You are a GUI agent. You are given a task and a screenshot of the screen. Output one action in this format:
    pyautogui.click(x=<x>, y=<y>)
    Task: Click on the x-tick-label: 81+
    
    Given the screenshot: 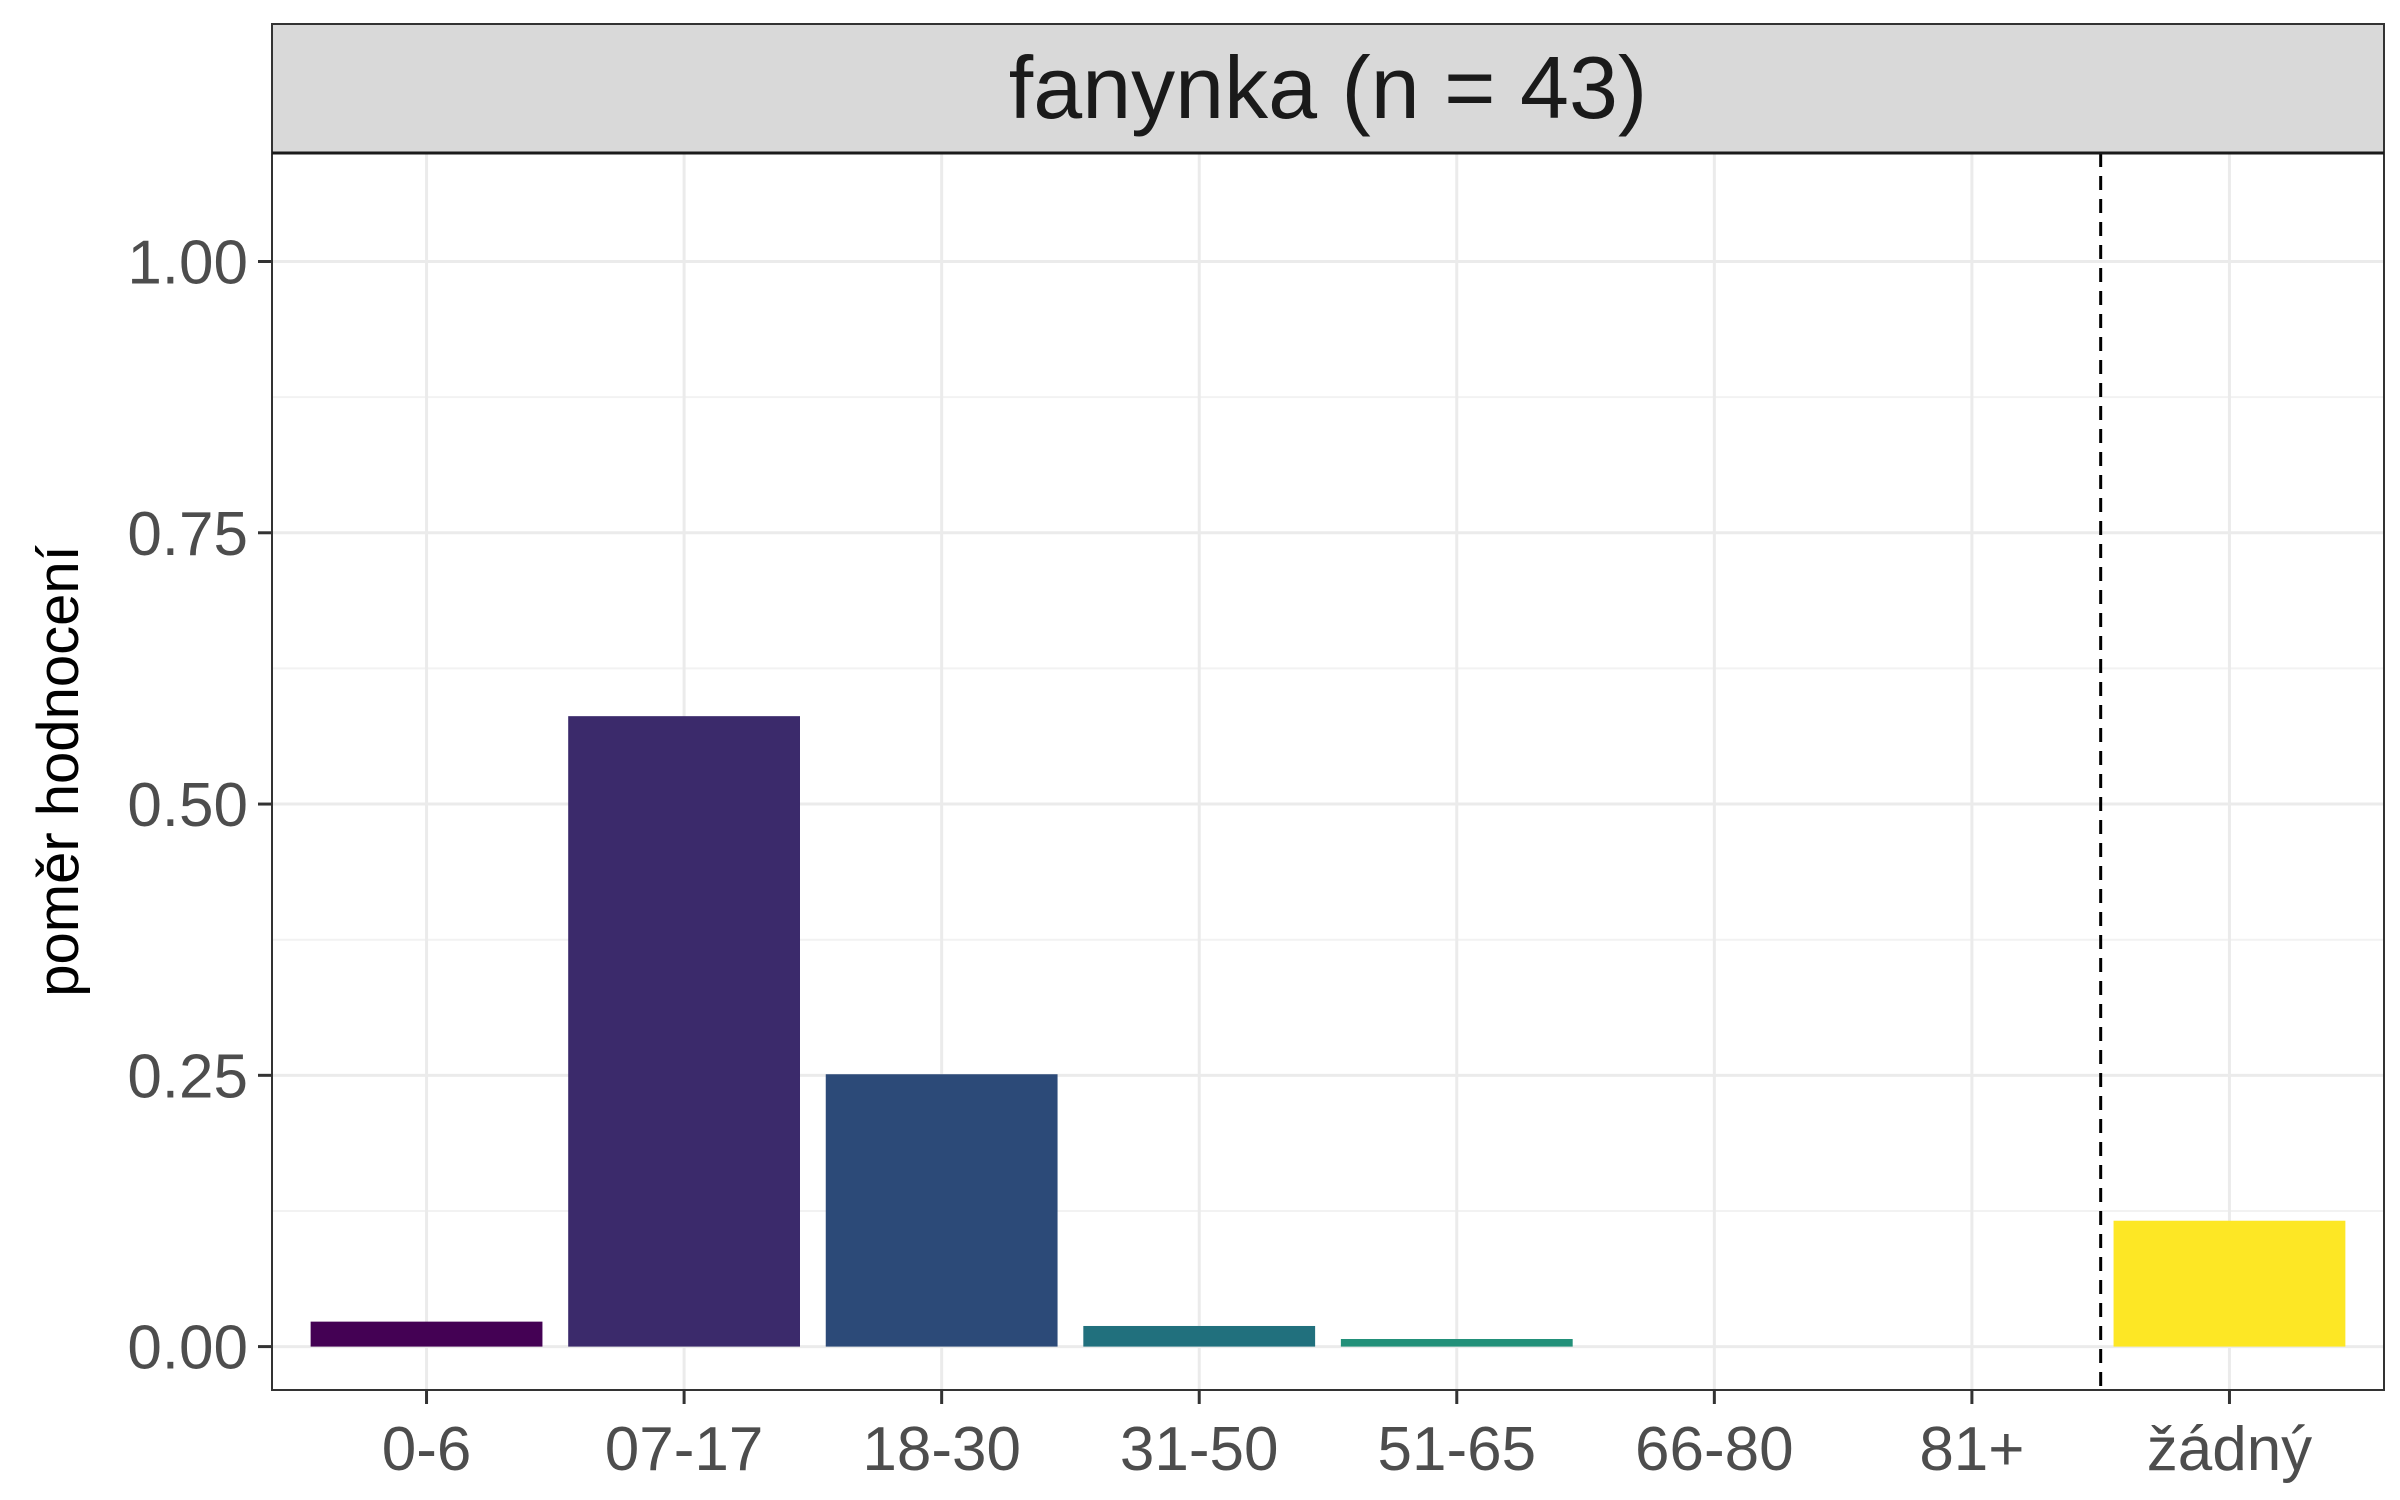 What is the action you would take?
    pyautogui.click(x=1971, y=1449)
    